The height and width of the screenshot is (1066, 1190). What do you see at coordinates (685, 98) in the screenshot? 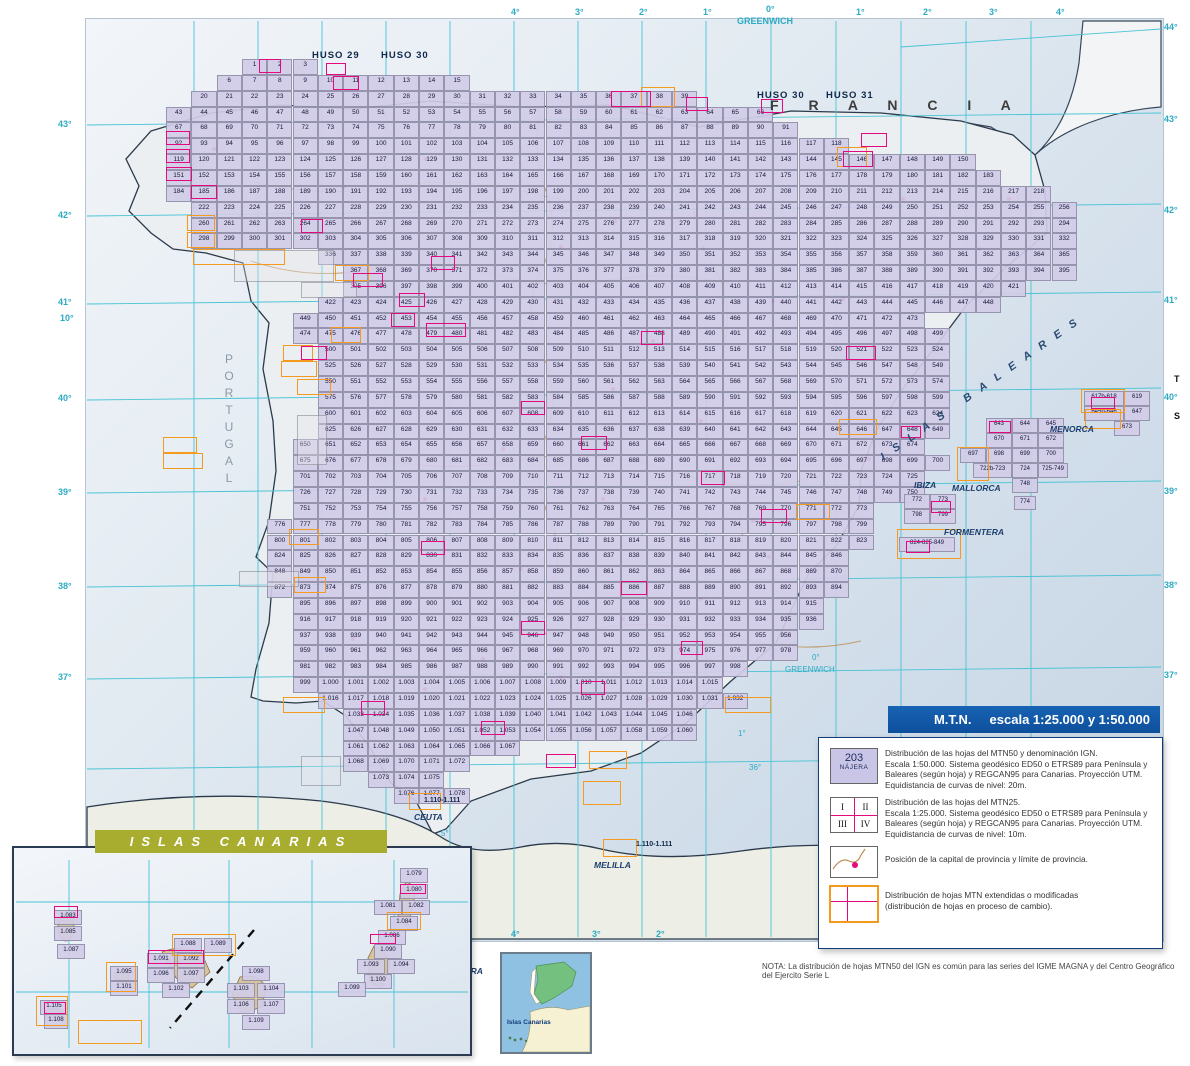
I see `sheet-cell: 39` at bounding box center [685, 98].